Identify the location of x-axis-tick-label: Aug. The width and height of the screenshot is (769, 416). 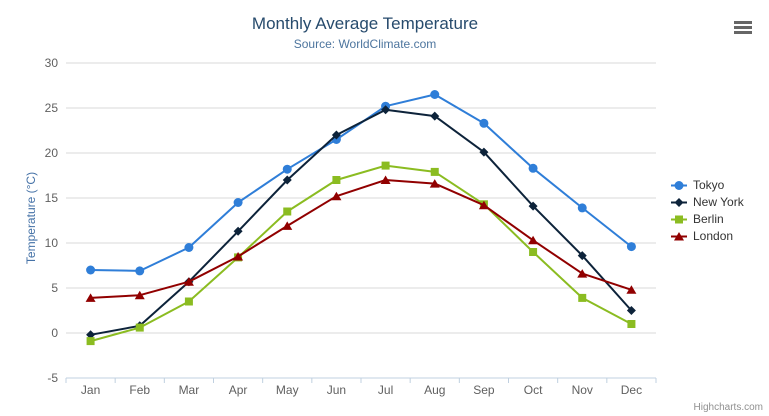
(435, 390).